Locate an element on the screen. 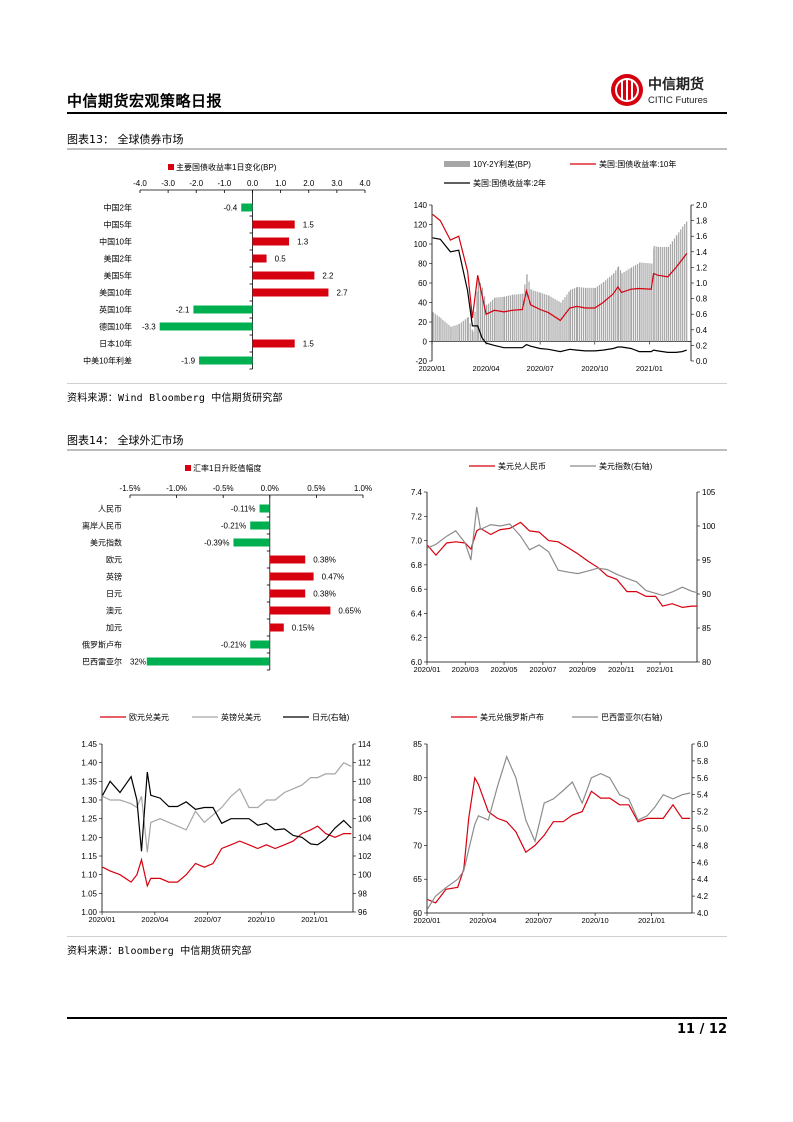 The height and width of the screenshot is (1122, 793). y-tick-label-right: 0.0 is located at coordinates (702, 361).